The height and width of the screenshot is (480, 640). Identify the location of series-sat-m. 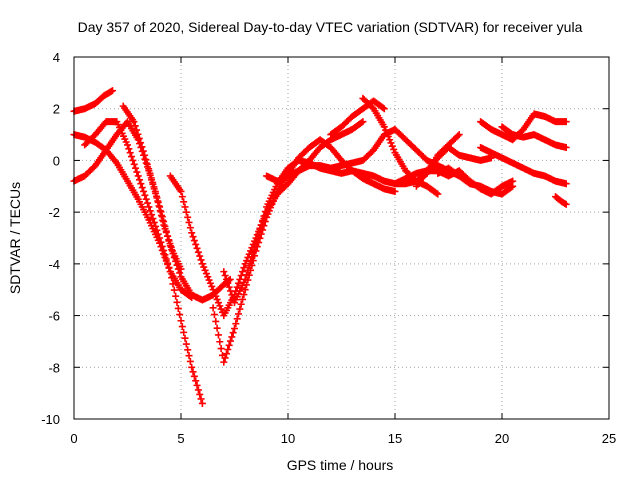
(453, 167).